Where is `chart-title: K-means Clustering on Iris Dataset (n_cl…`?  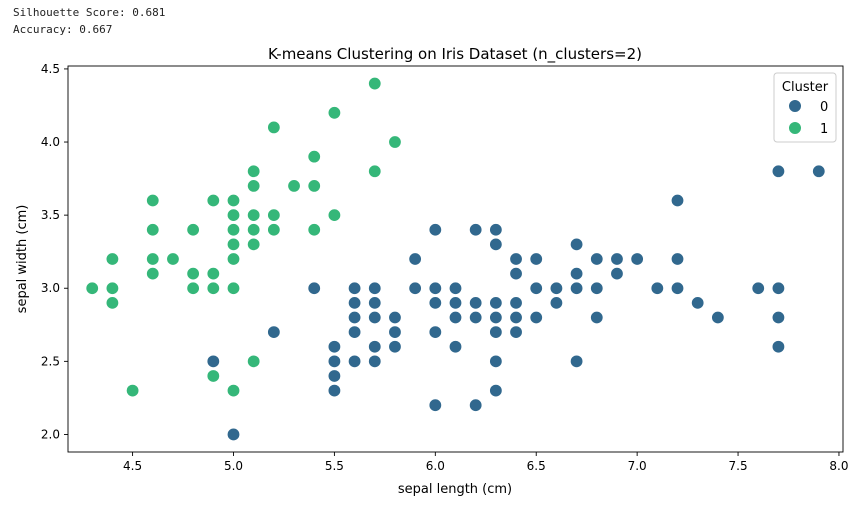 chart-title: K-means Clustering on Iris Dataset (n_cl… is located at coordinates (455, 54).